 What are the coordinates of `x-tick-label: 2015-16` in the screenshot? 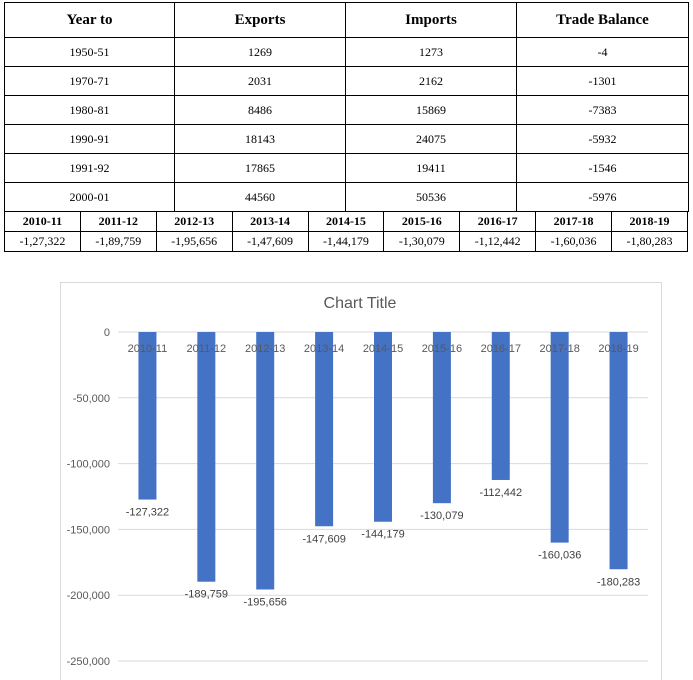 It's located at (442, 349).